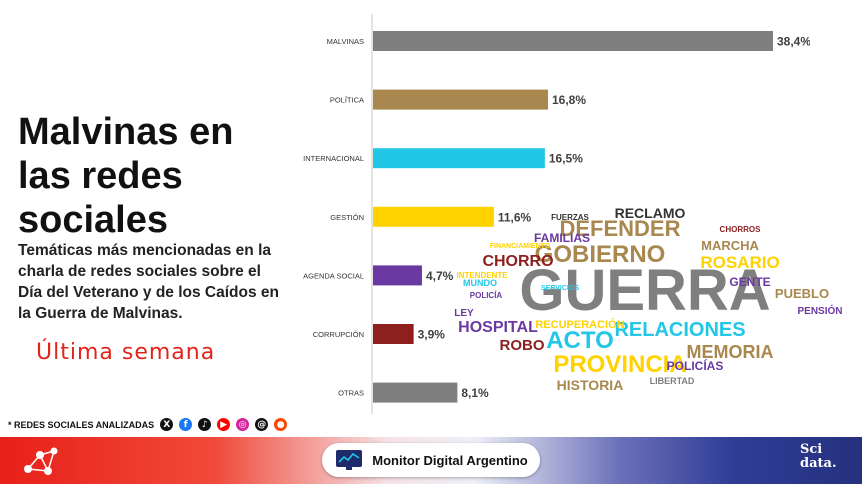 This screenshot has width=862, height=484. What do you see at coordinates (749, 282) in the screenshot?
I see `cloud-word: GENTE` at bounding box center [749, 282].